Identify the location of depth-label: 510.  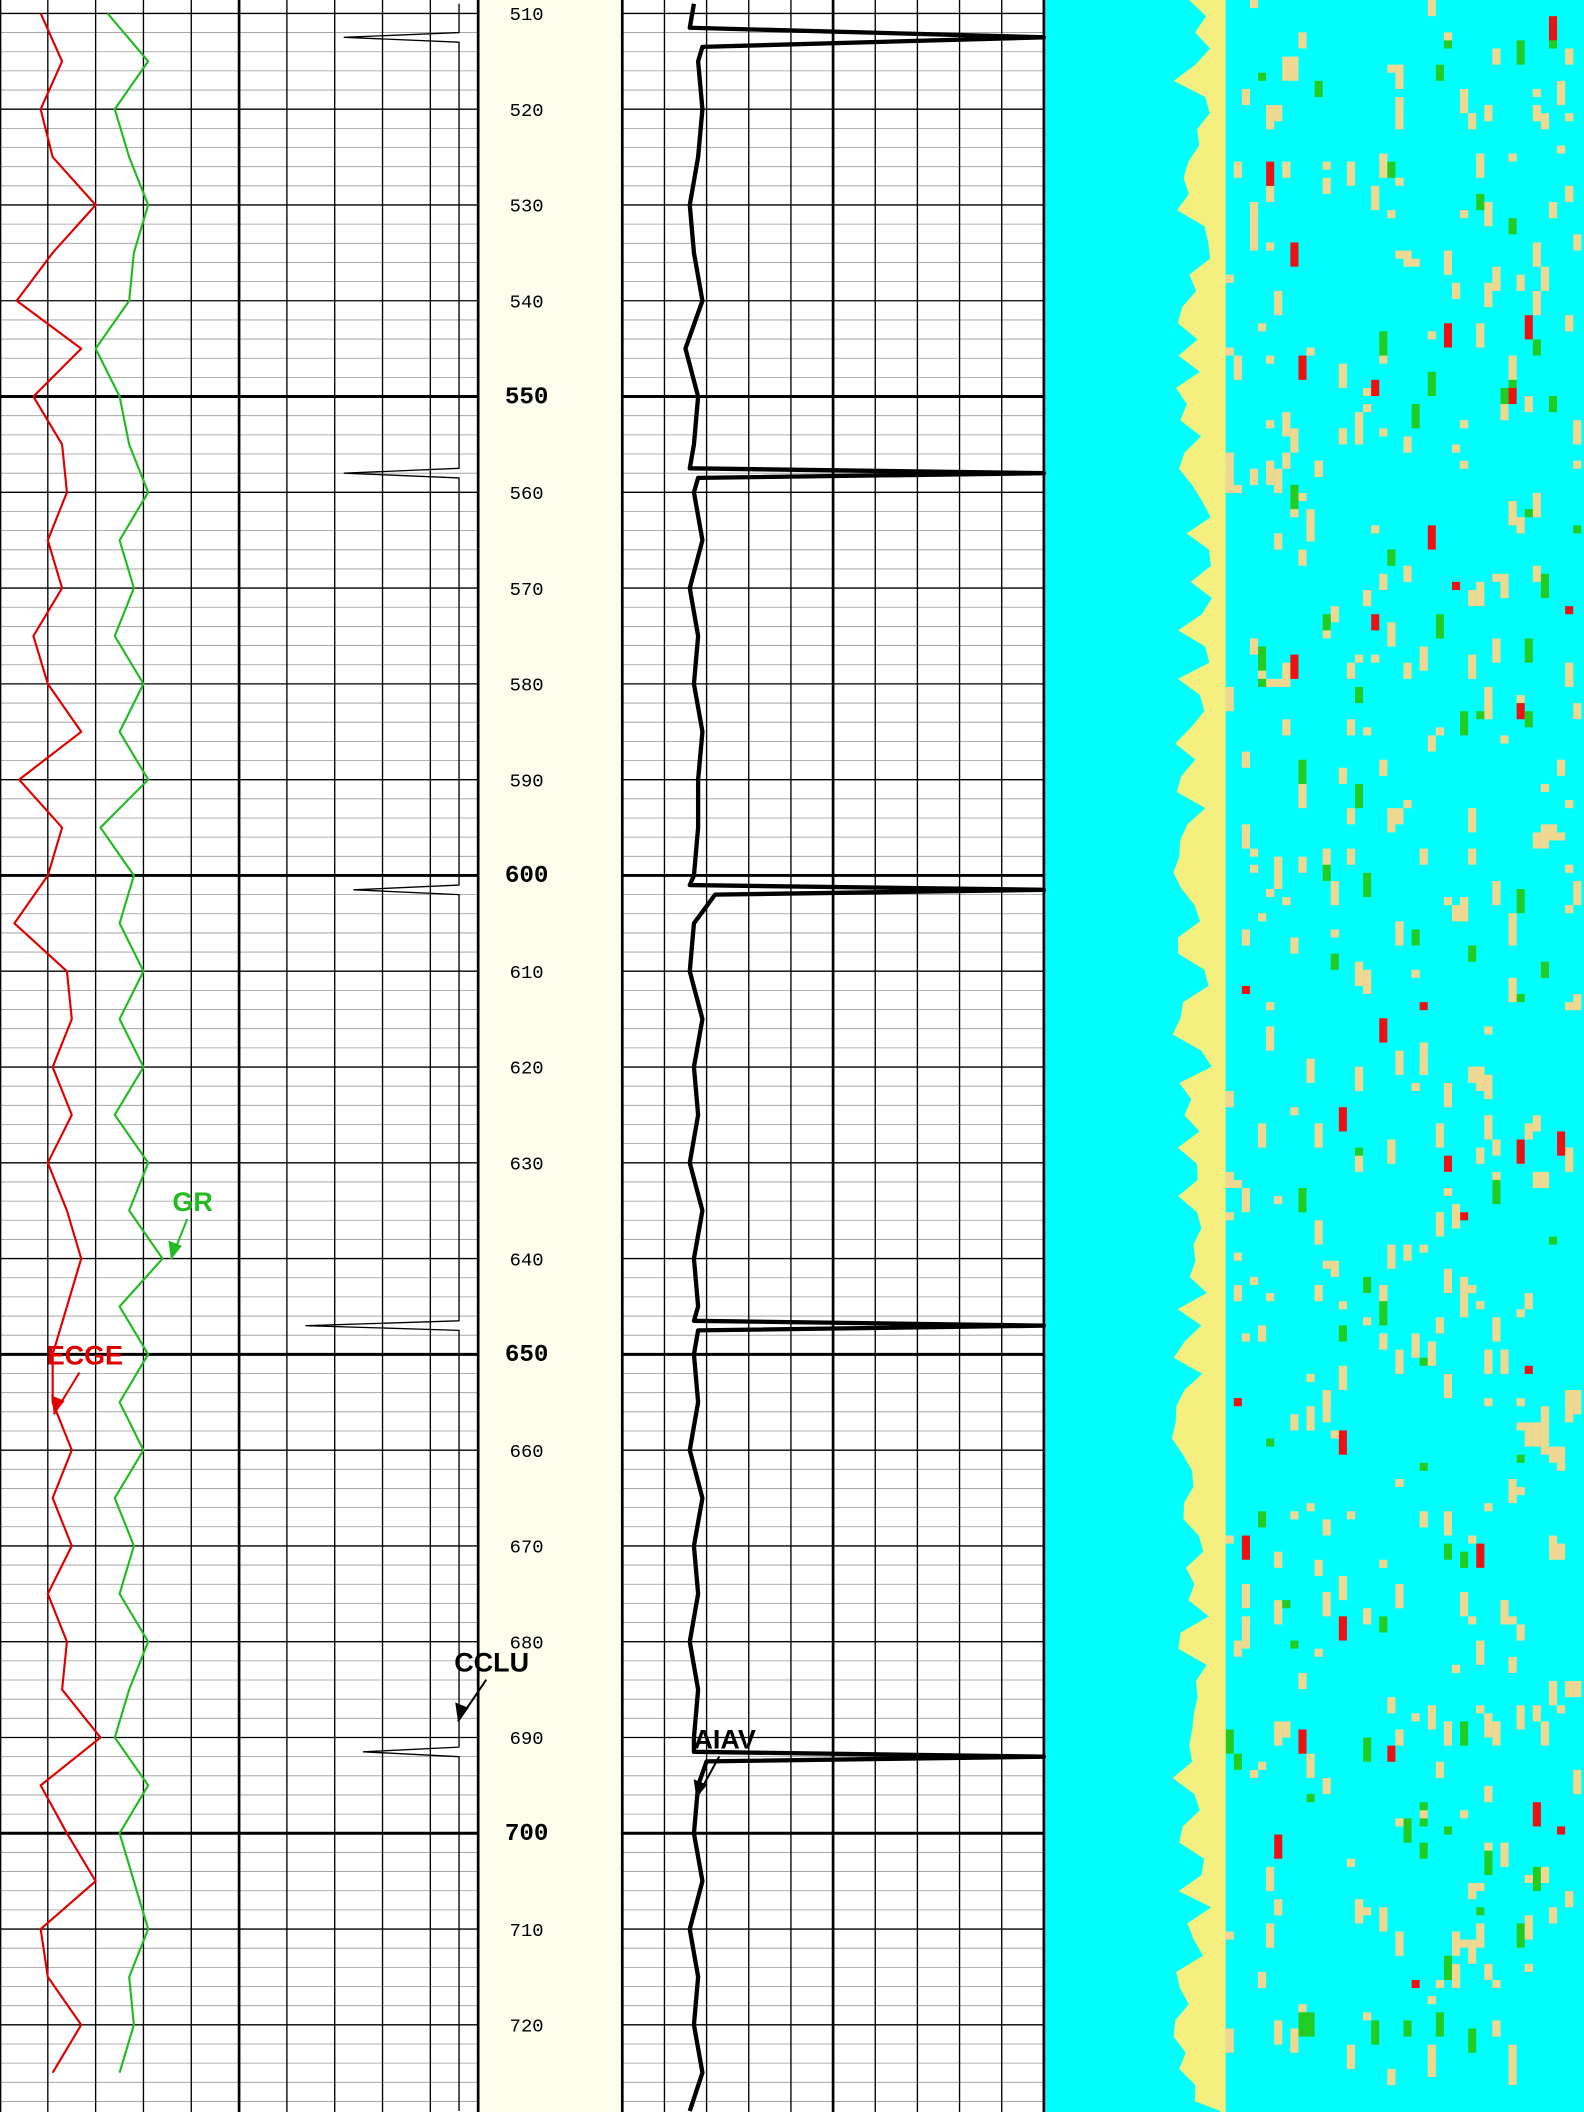
(527, 15).